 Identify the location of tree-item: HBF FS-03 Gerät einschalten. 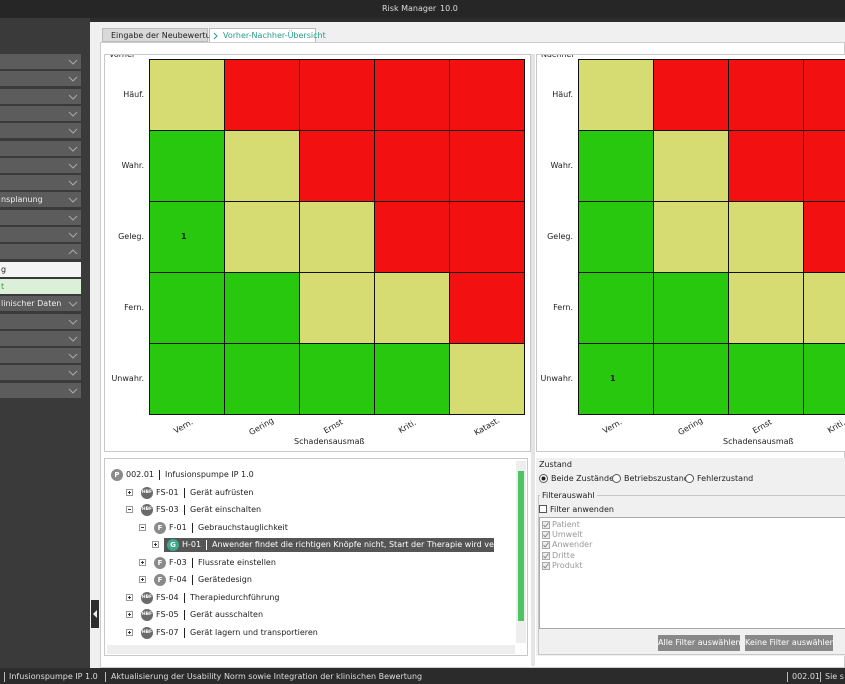
(310, 510).